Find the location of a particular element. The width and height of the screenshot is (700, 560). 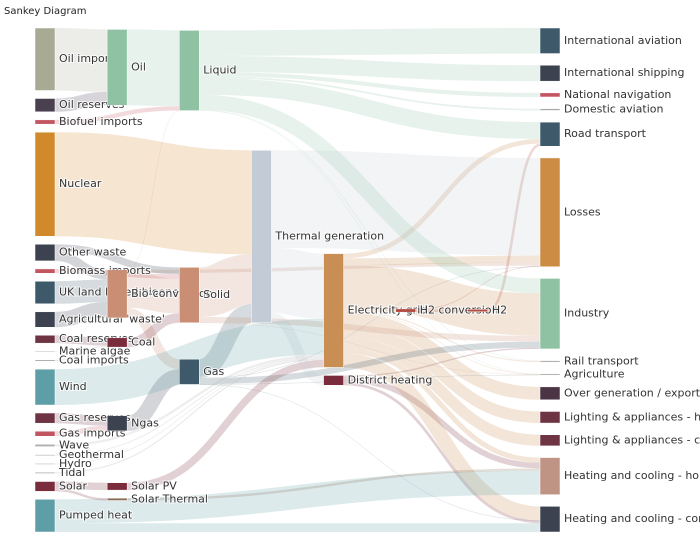

node-label: Coal imports is located at coordinates (94, 359).